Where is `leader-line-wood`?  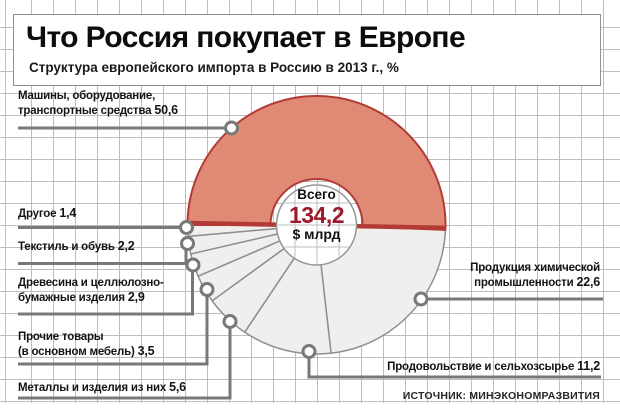 leader-line-wood is located at coordinates (106, 290).